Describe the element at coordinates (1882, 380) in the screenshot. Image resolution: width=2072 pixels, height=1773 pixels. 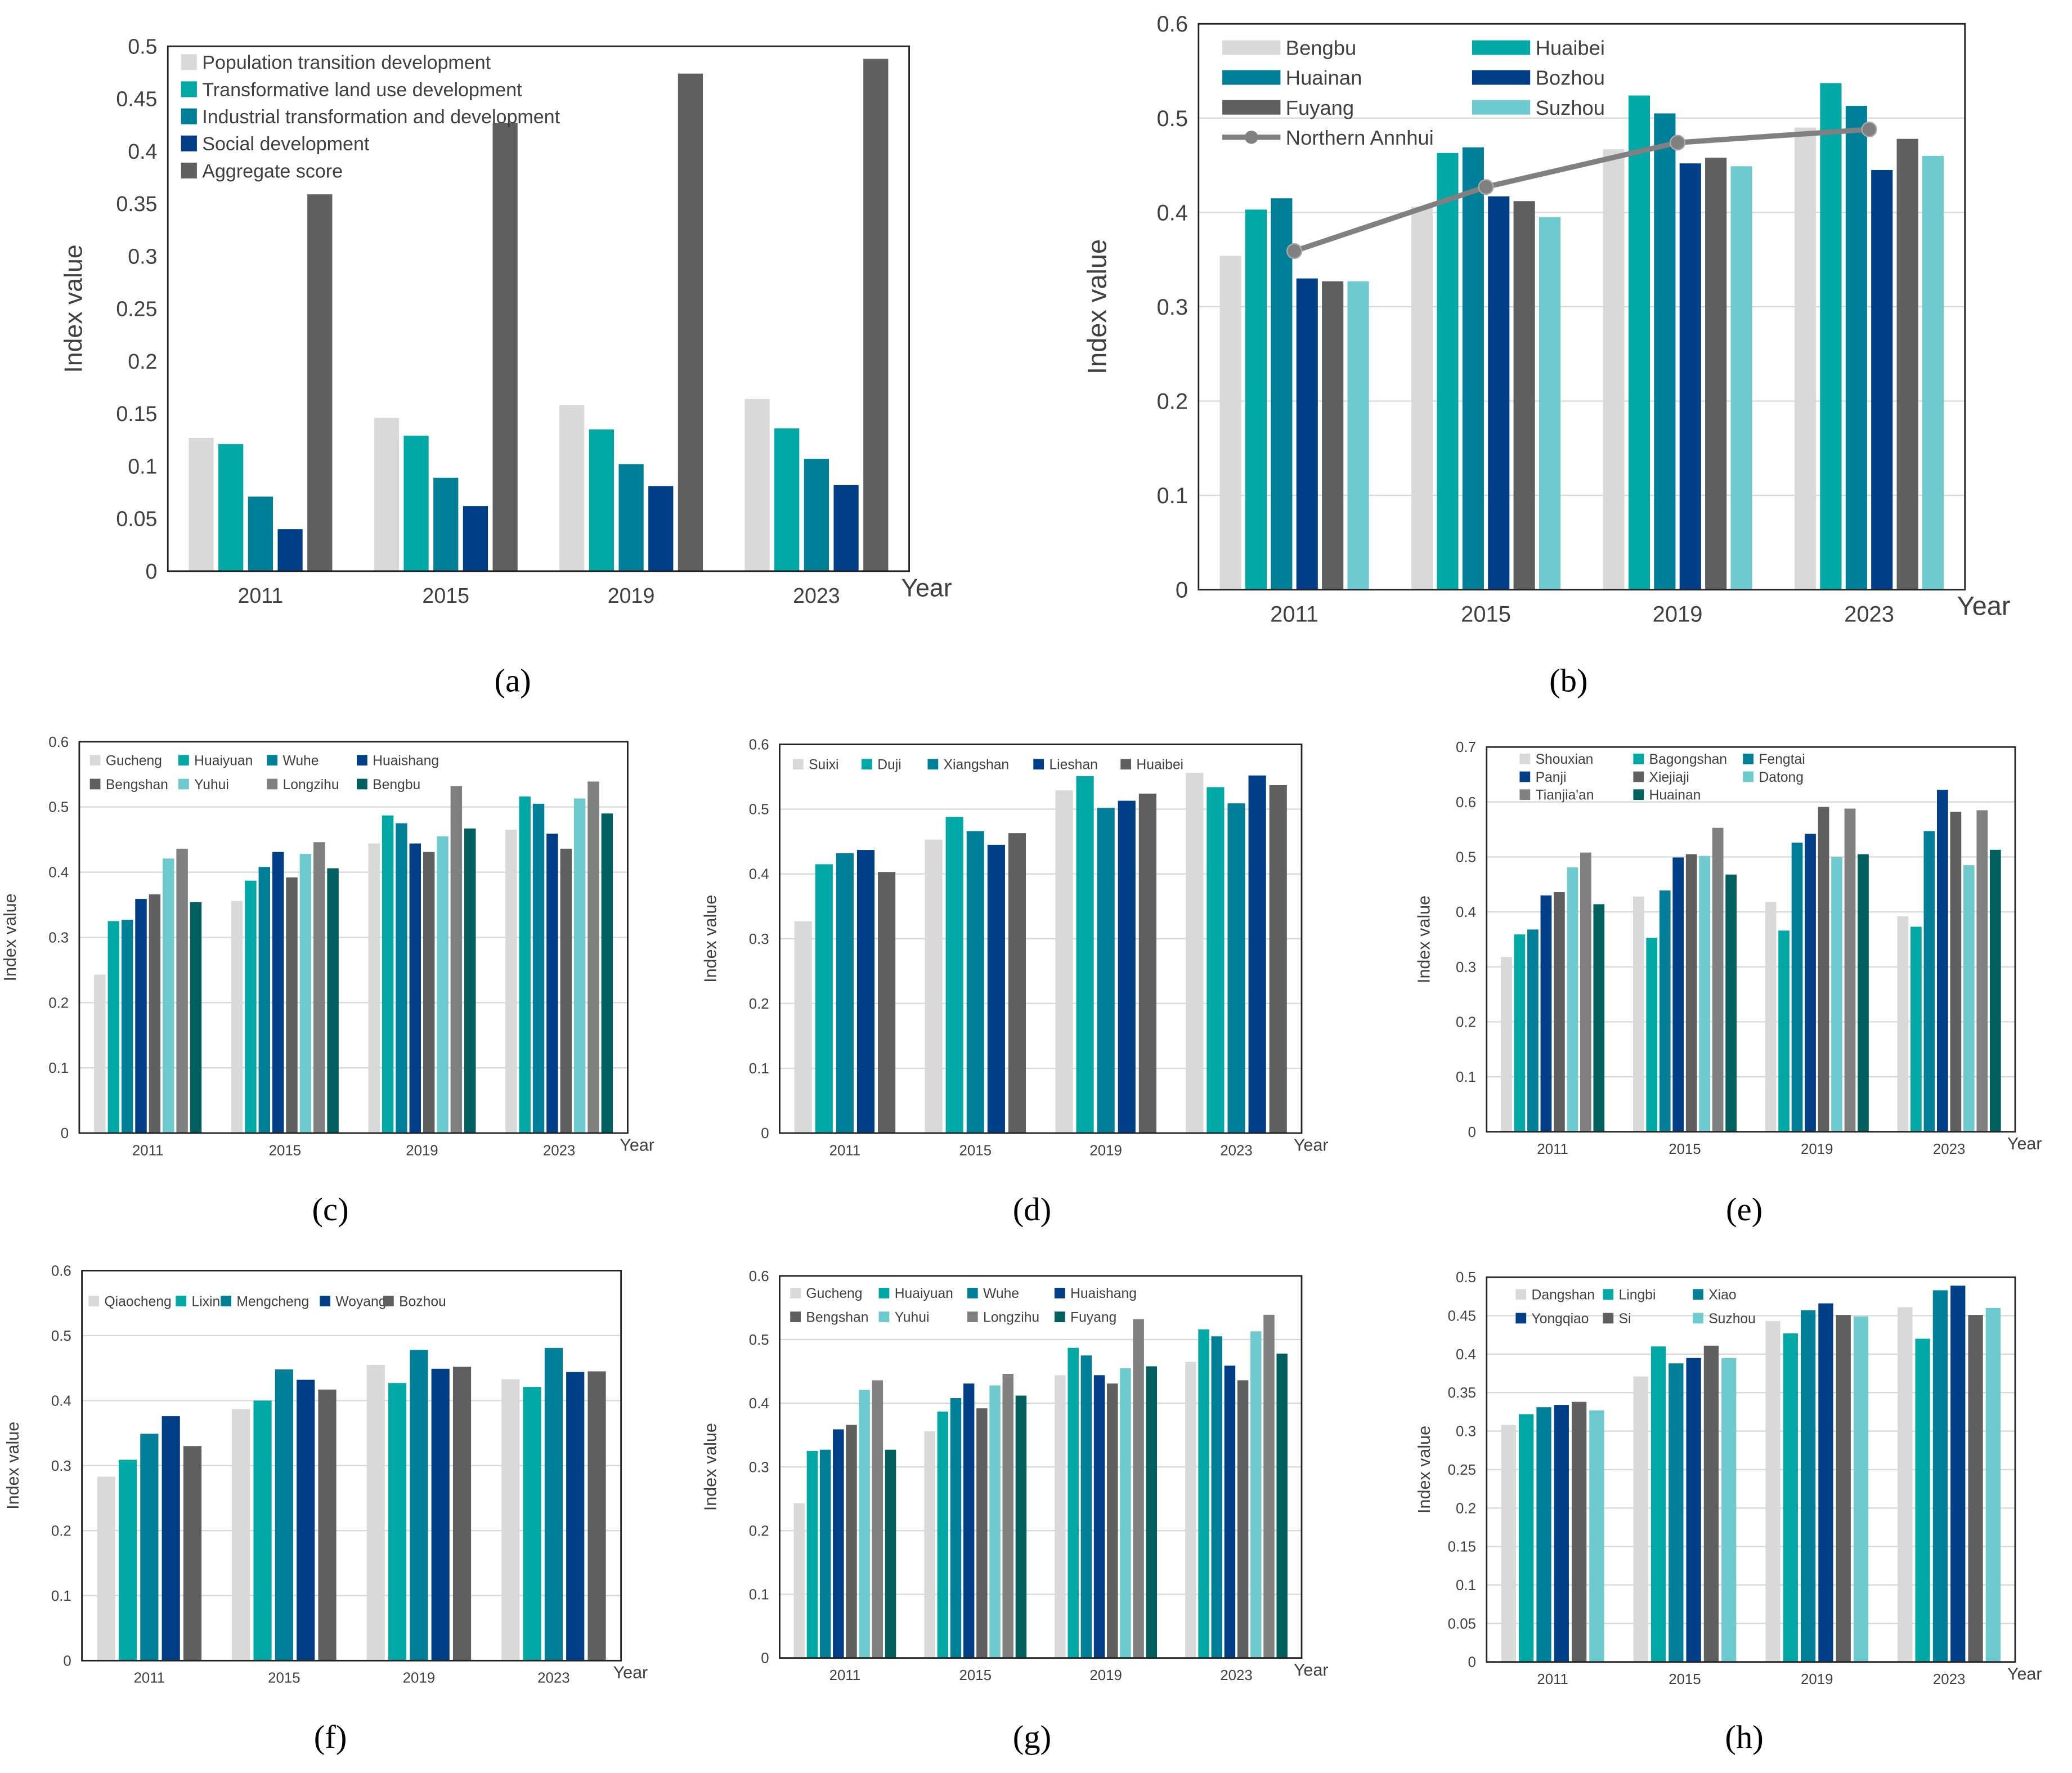
I see `bar-bozhou-2023` at that location.